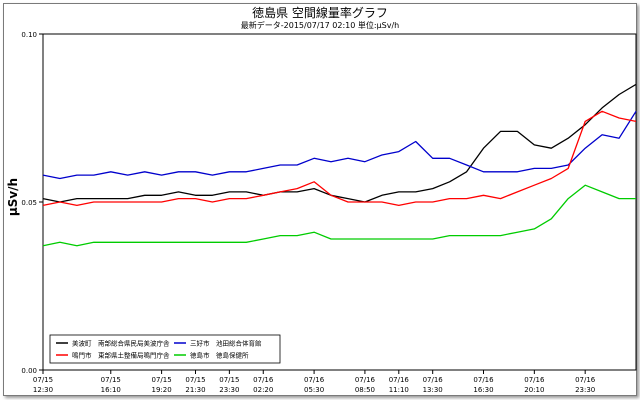  Describe the element at coordinates (29, 371) in the screenshot. I see `y-tick-label: 0.00` at that location.